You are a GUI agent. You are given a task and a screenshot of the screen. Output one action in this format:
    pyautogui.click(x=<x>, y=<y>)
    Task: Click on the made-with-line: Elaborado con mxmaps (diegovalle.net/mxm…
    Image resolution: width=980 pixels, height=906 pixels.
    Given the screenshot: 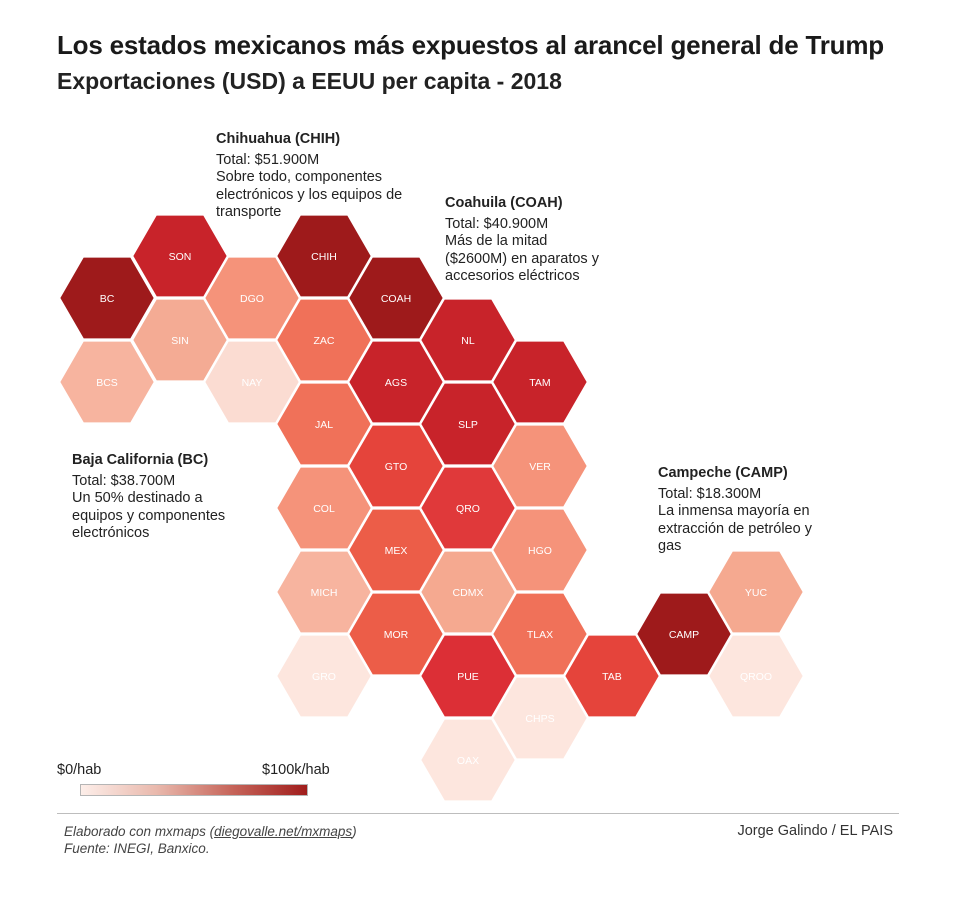 What is the action you would take?
    pyautogui.click(x=210, y=831)
    